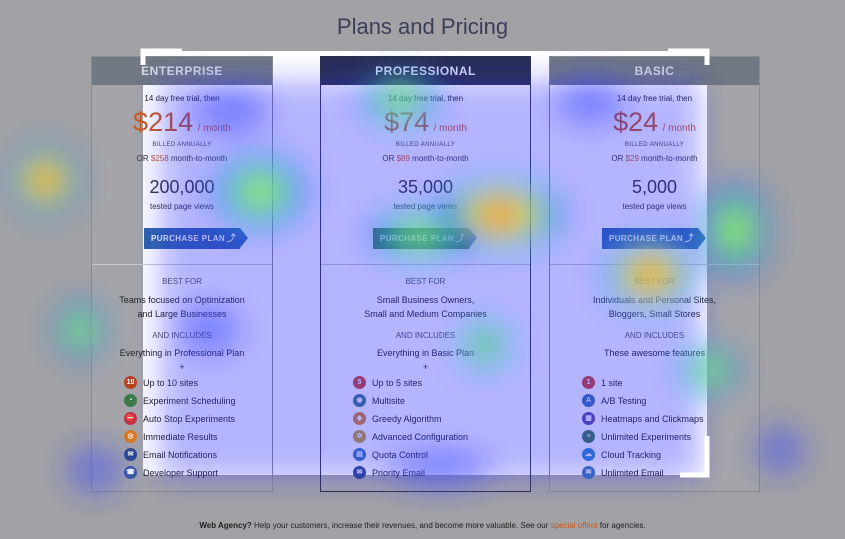 This screenshot has height=539, width=845. I want to click on feature-label: Developer Support, so click(181, 473).